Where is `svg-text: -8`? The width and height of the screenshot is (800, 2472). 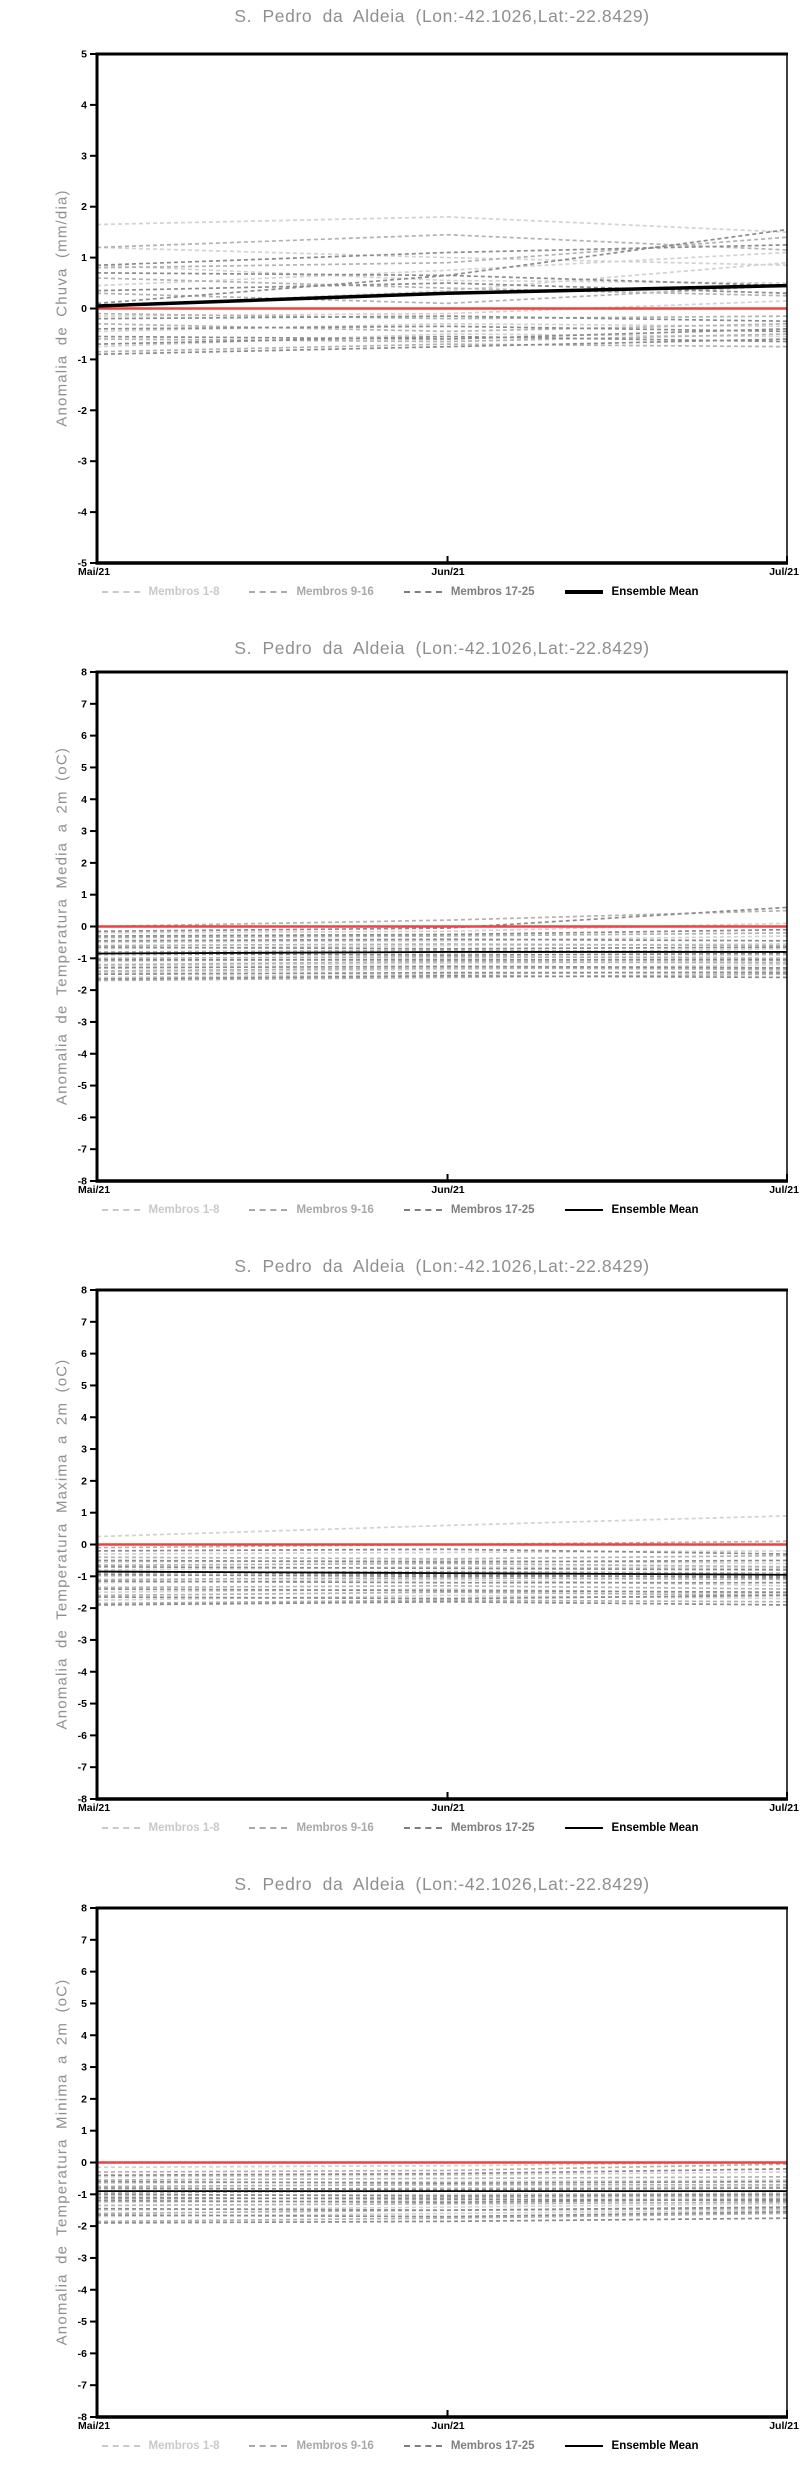 svg-text: -8 is located at coordinates (82, 1182).